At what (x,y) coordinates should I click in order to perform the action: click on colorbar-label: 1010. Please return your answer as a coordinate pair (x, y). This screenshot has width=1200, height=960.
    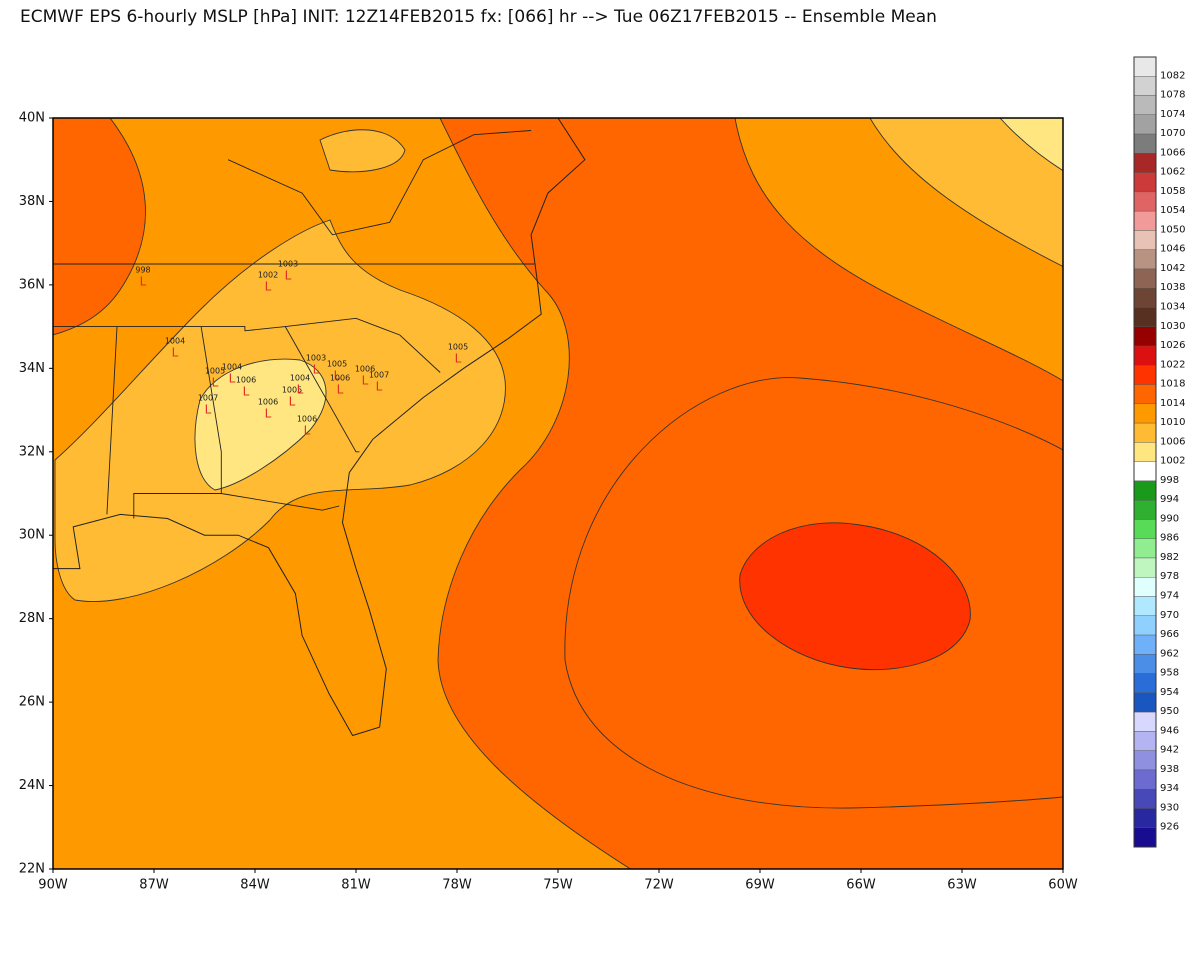
    Looking at the image, I should click on (1172, 422).